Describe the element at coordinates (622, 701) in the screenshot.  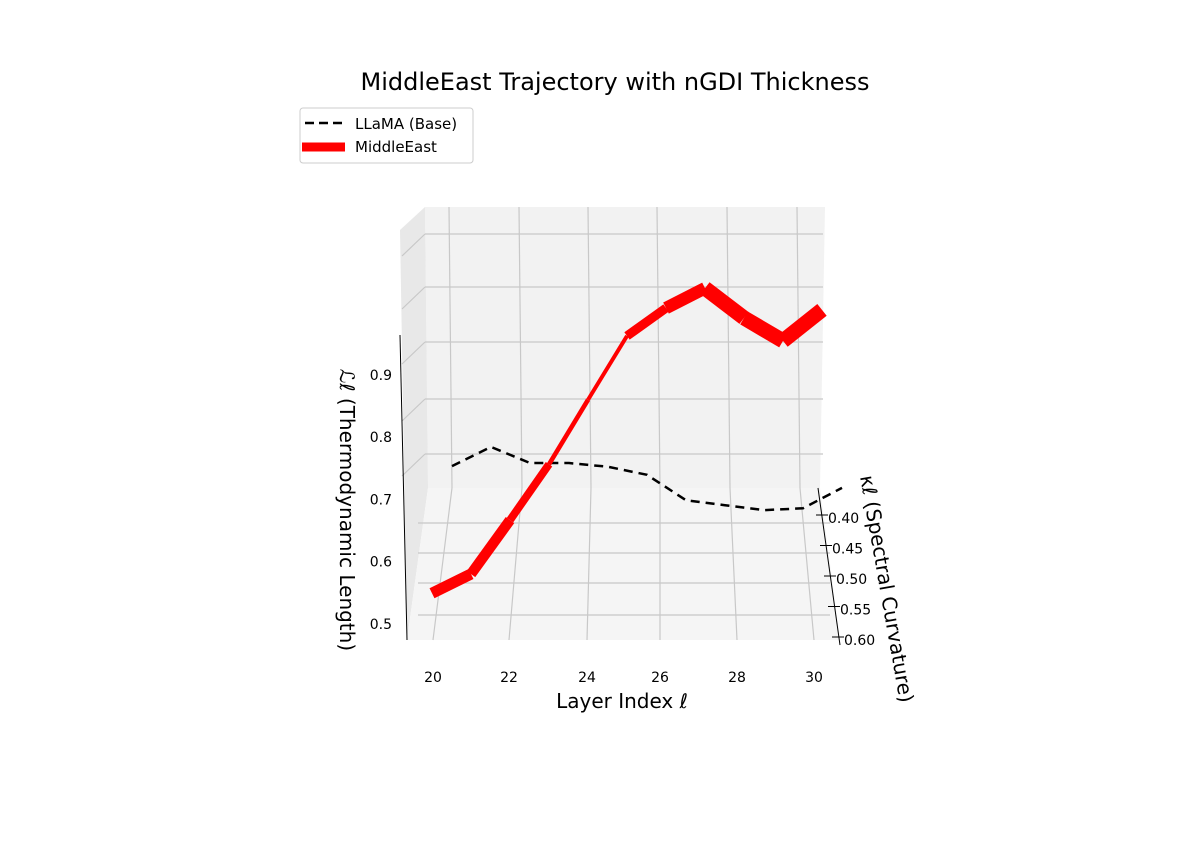
I see `x-axis-label: Layer Index ℓ` at that location.